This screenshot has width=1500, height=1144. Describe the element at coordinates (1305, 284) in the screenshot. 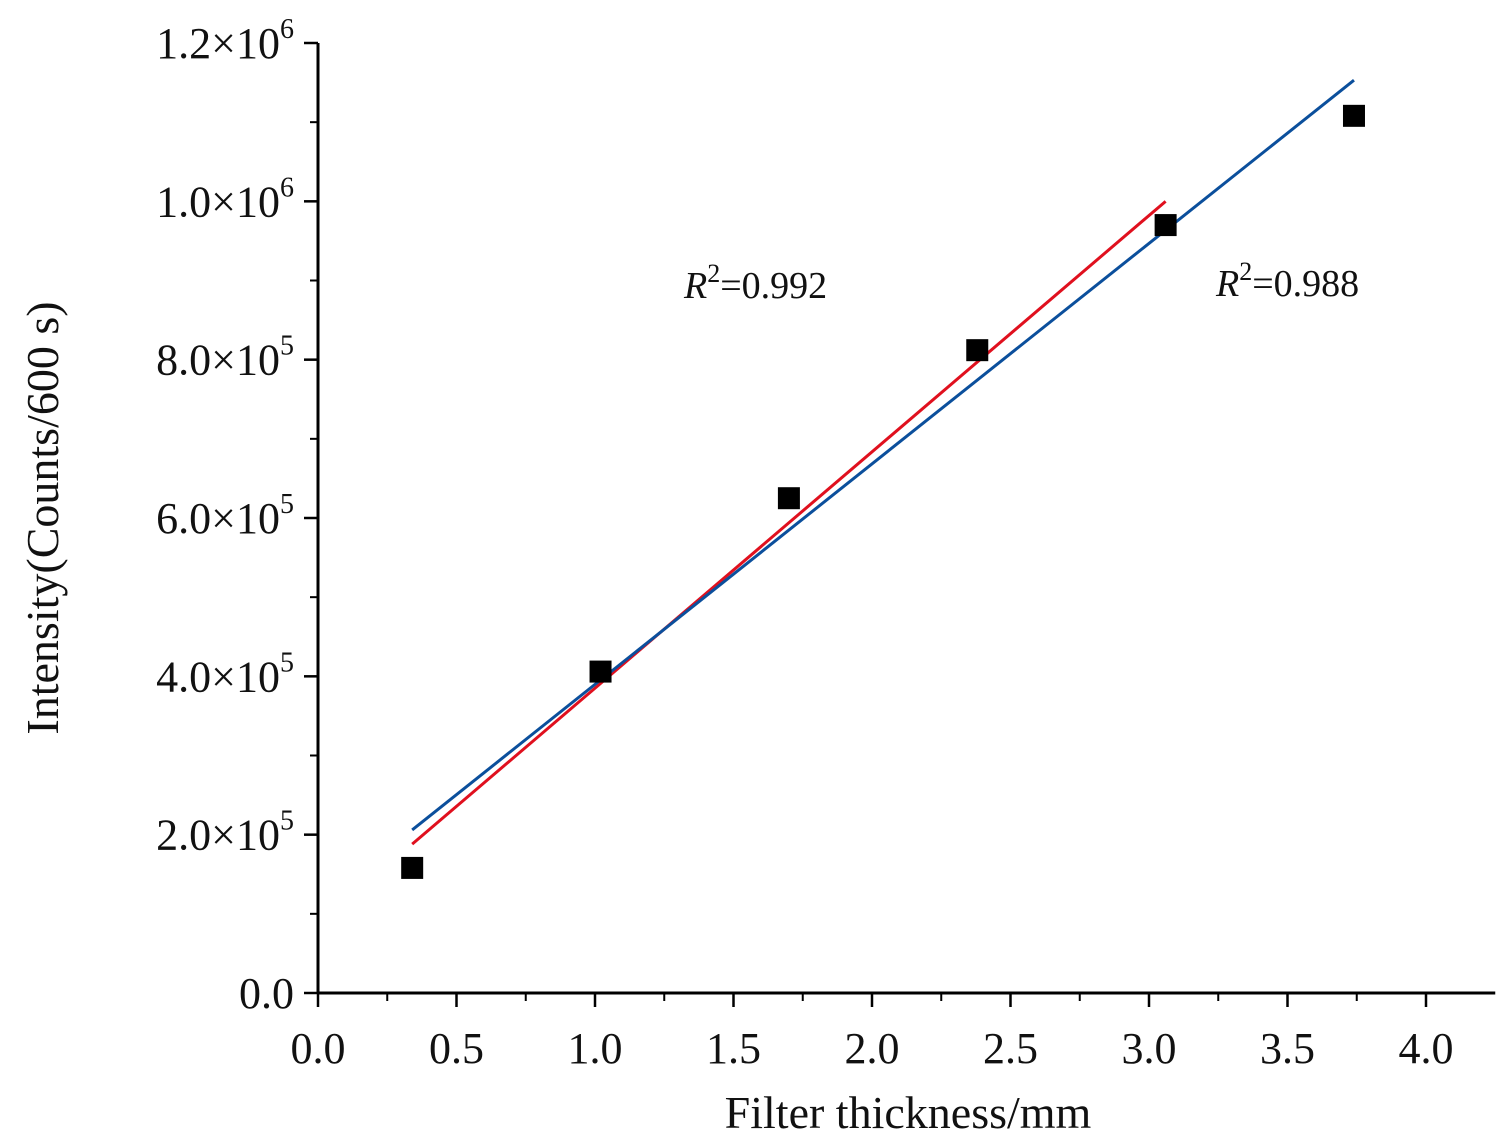

I see `r2-value: =0.988` at that location.